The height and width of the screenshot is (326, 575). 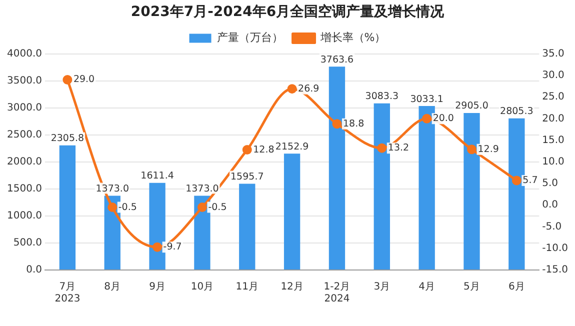 What do you see at coordinates (552, 226) in the screenshot?
I see `y2-tick-label: -5.0` at bounding box center [552, 226].